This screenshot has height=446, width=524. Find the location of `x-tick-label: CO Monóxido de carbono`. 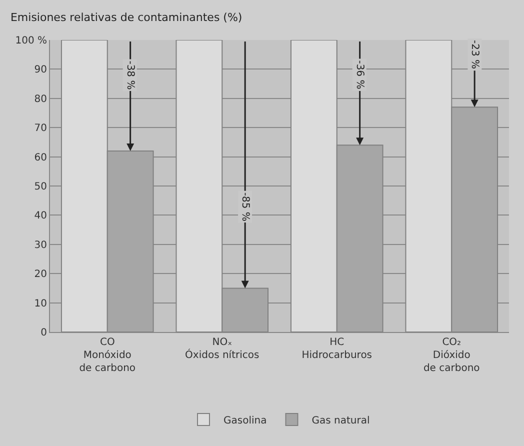

x-tick-label: CO Monóxido de carbono is located at coordinates (107, 355).